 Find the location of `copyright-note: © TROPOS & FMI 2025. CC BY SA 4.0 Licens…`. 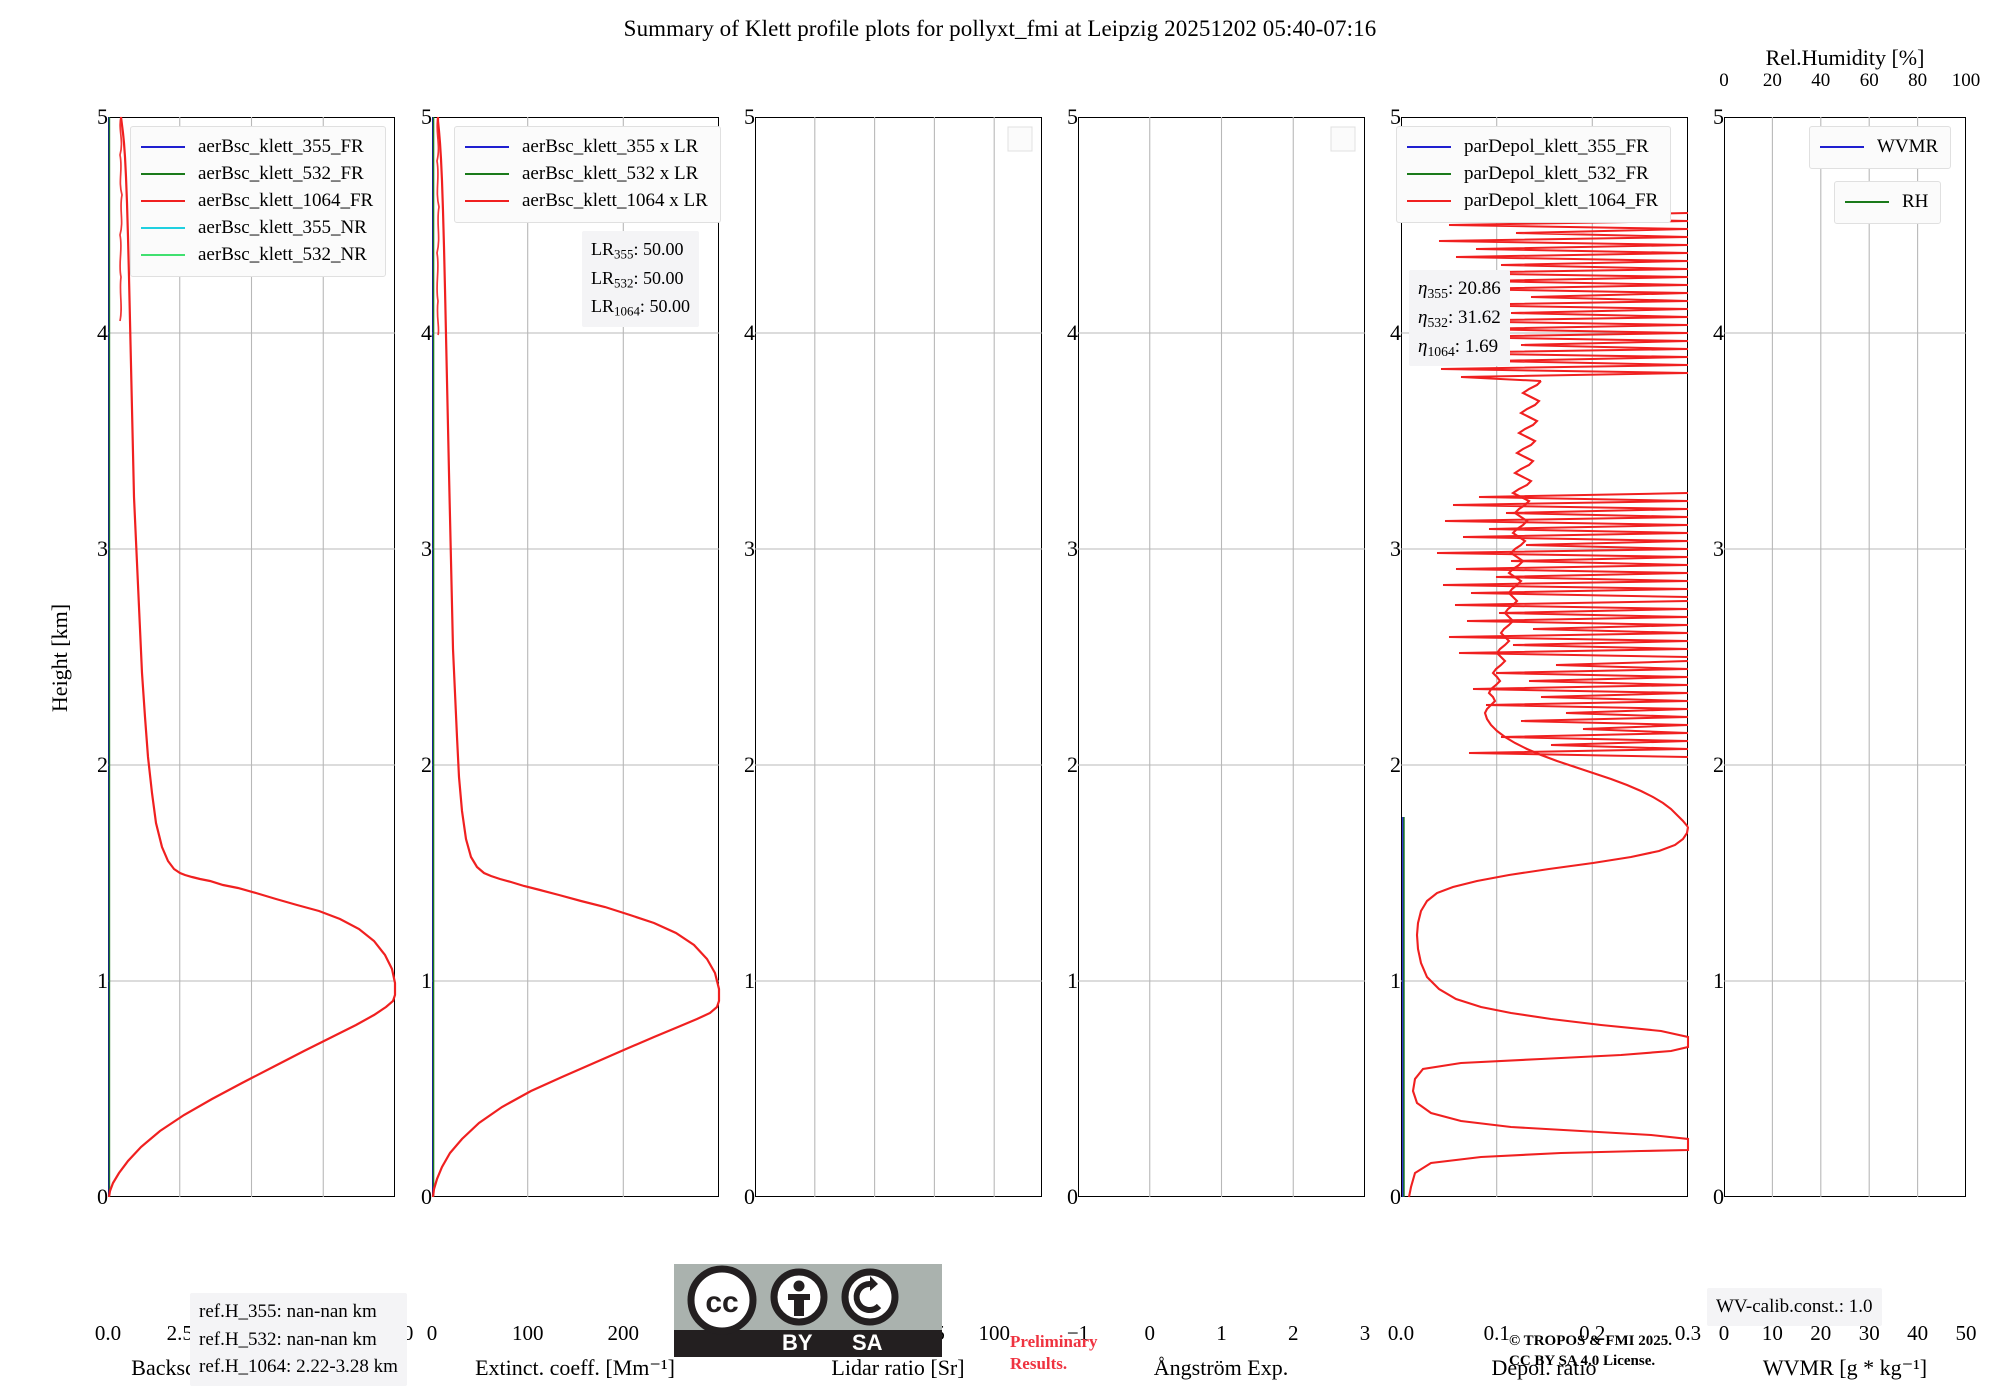

copyright-note: © TROPOS & FMI 2025. CC BY SA 4.0 Licens… is located at coordinates (1590, 1351).